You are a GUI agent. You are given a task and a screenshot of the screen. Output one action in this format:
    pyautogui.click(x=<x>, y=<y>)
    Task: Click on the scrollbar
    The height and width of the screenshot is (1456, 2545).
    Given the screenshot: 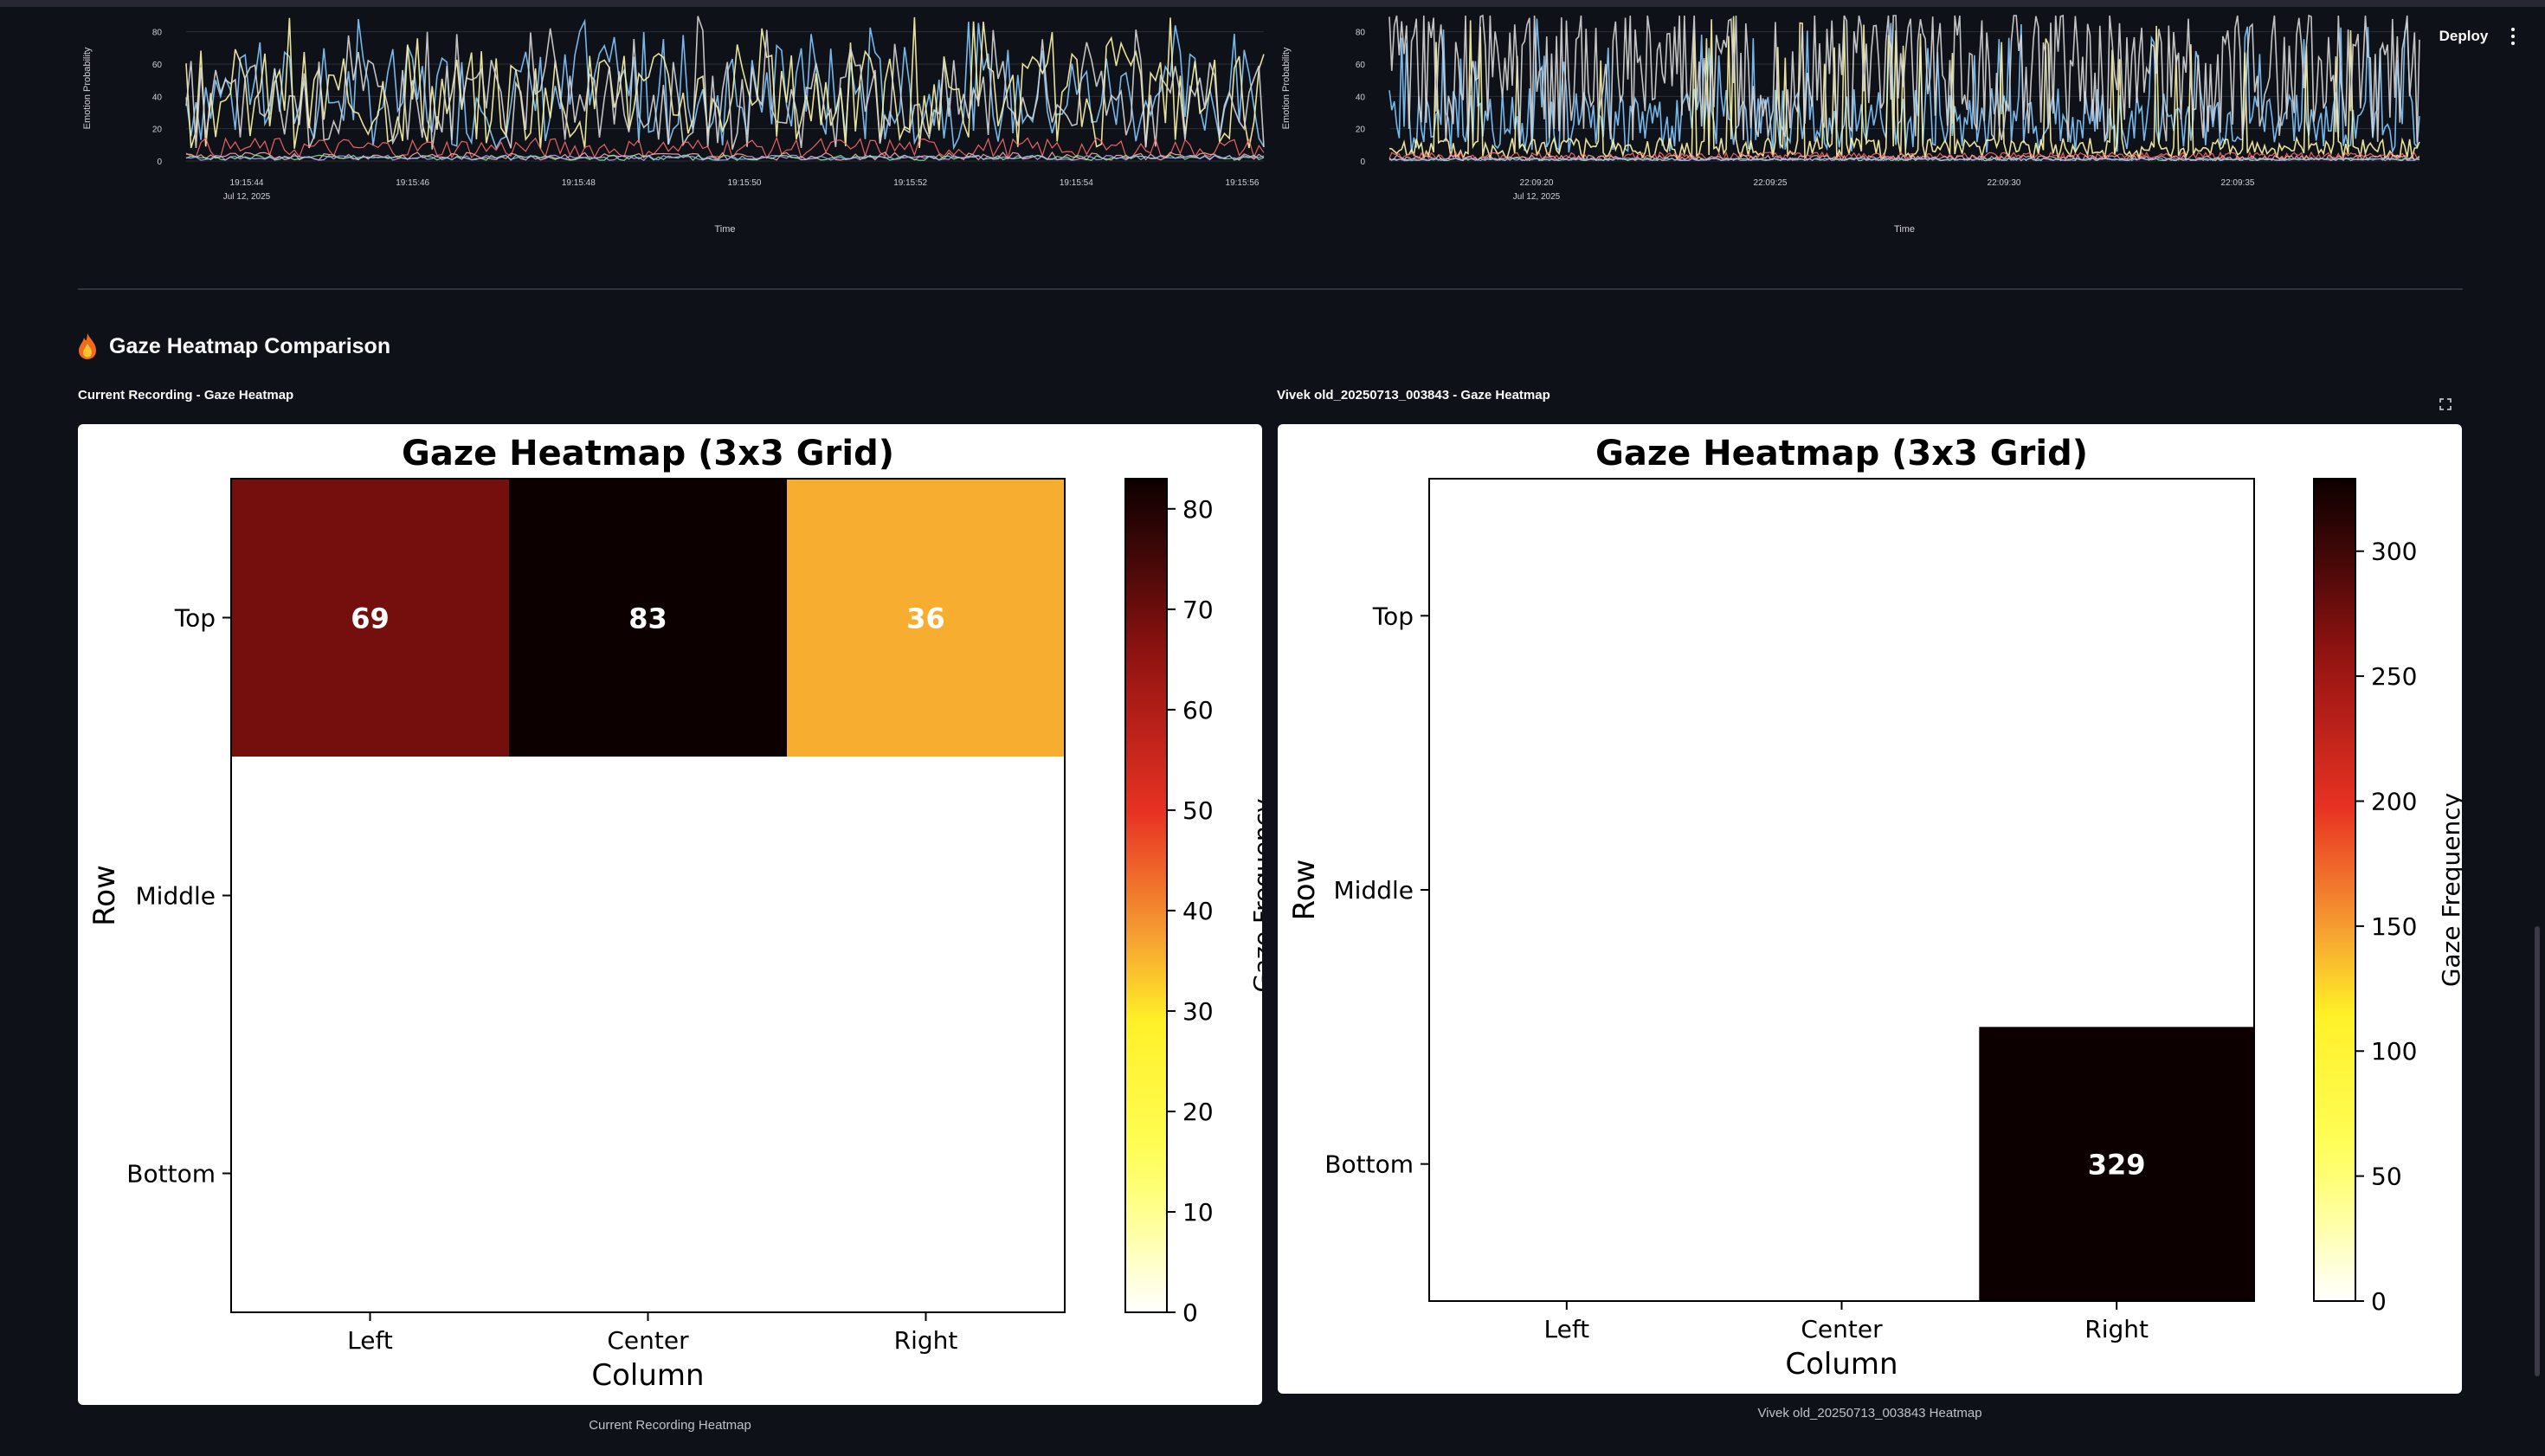 What is the action you would take?
    pyautogui.click(x=2537, y=1151)
    